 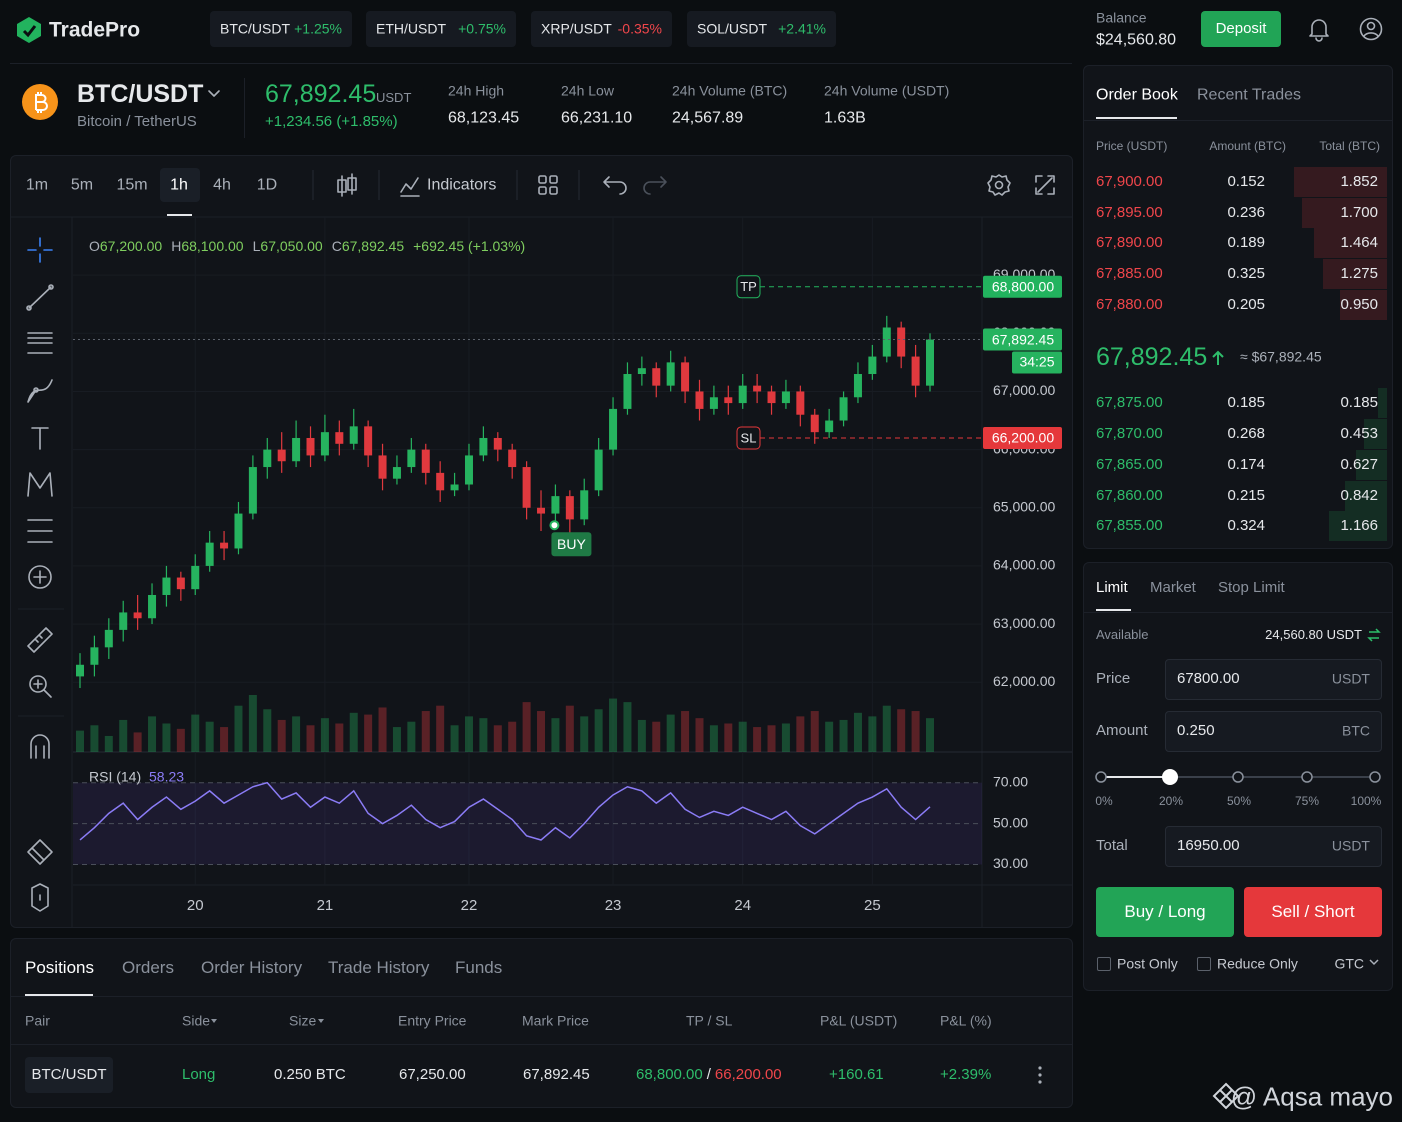 What do you see at coordinates (1238, 612) in the screenshot?
I see `order-form-divider` at bounding box center [1238, 612].